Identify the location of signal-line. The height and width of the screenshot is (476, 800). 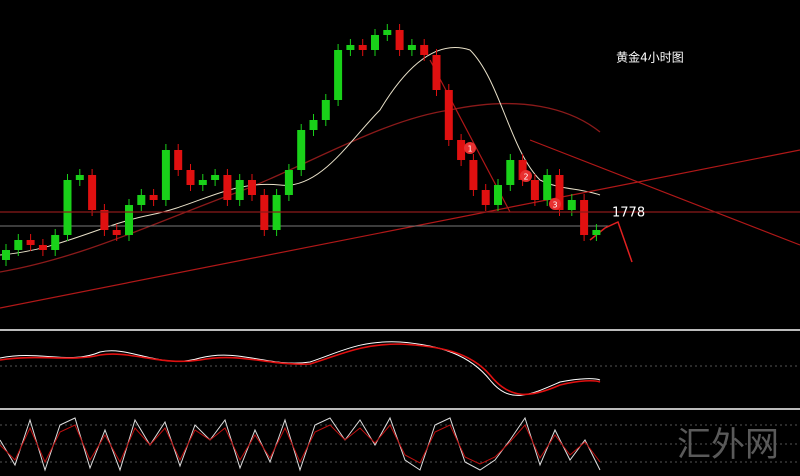
(300, 369).